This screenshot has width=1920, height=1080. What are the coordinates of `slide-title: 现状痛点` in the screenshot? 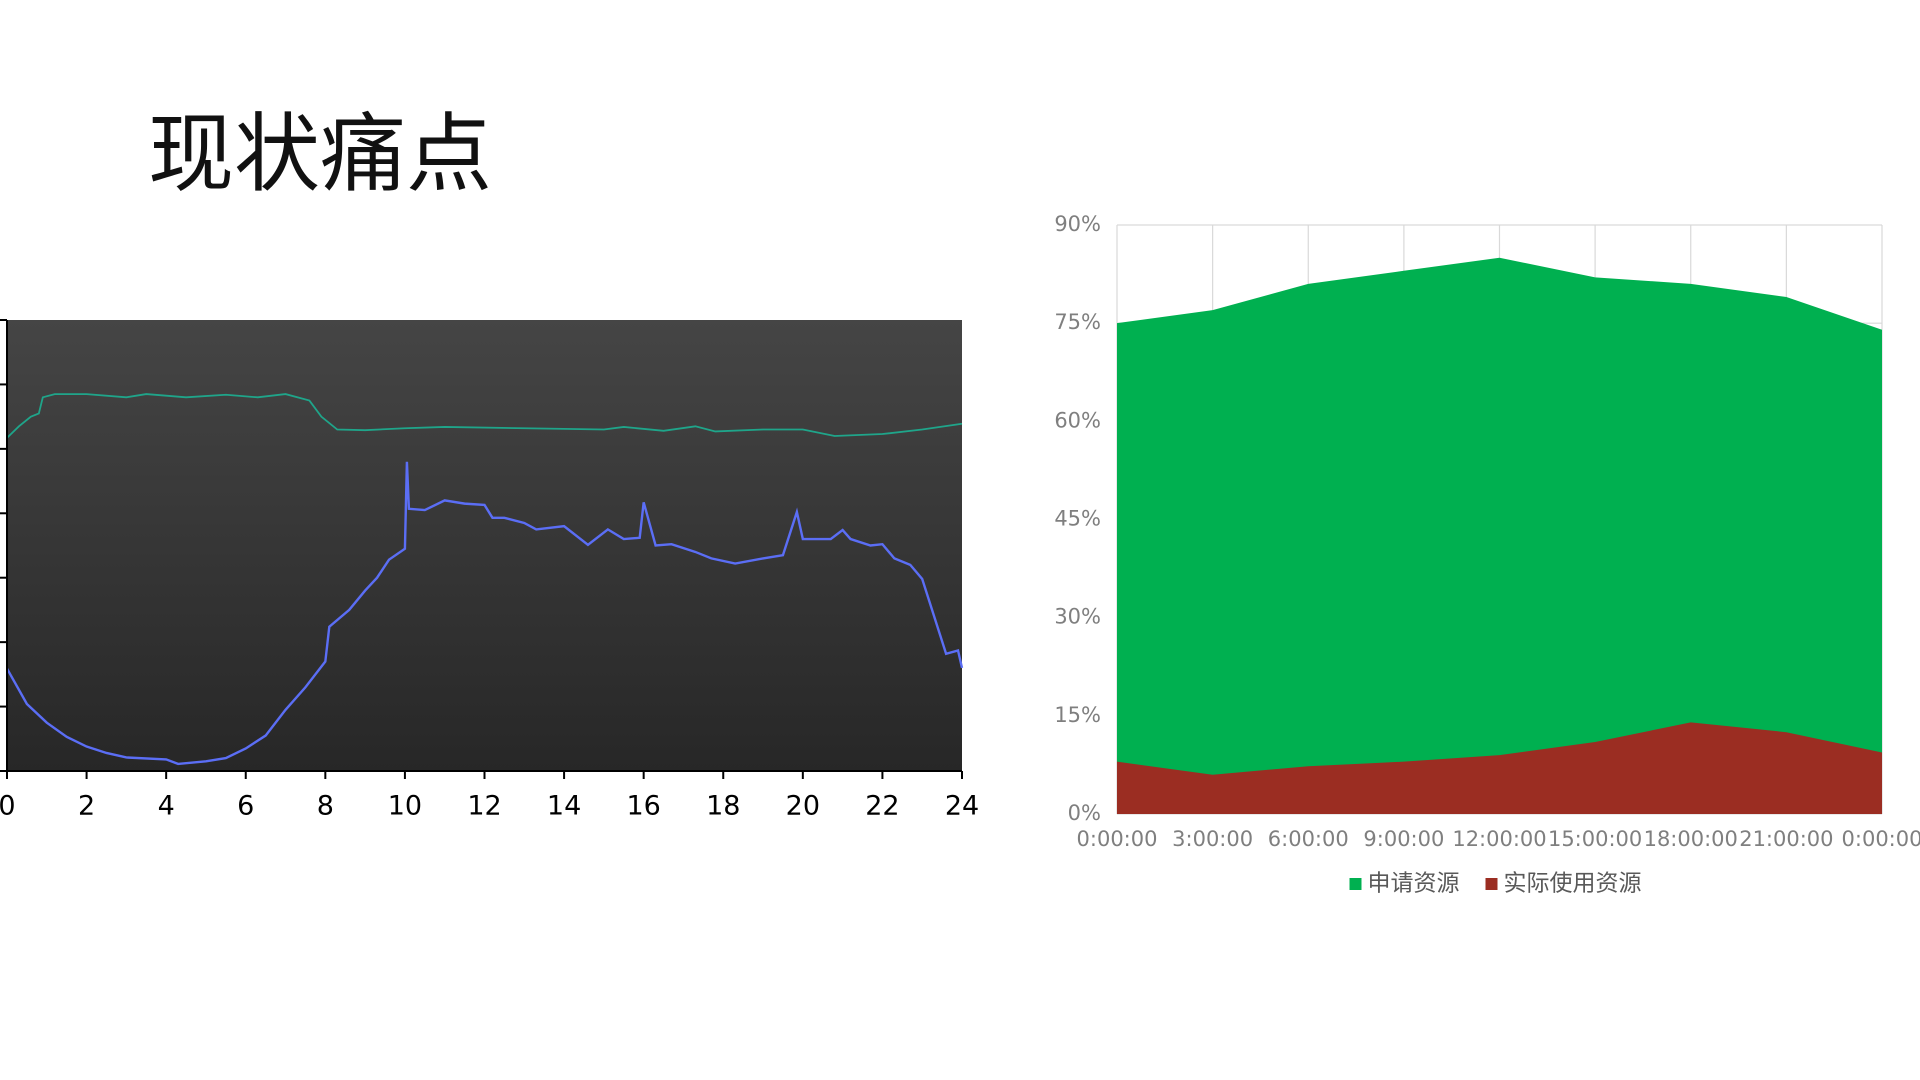 It's located at (320, 154).